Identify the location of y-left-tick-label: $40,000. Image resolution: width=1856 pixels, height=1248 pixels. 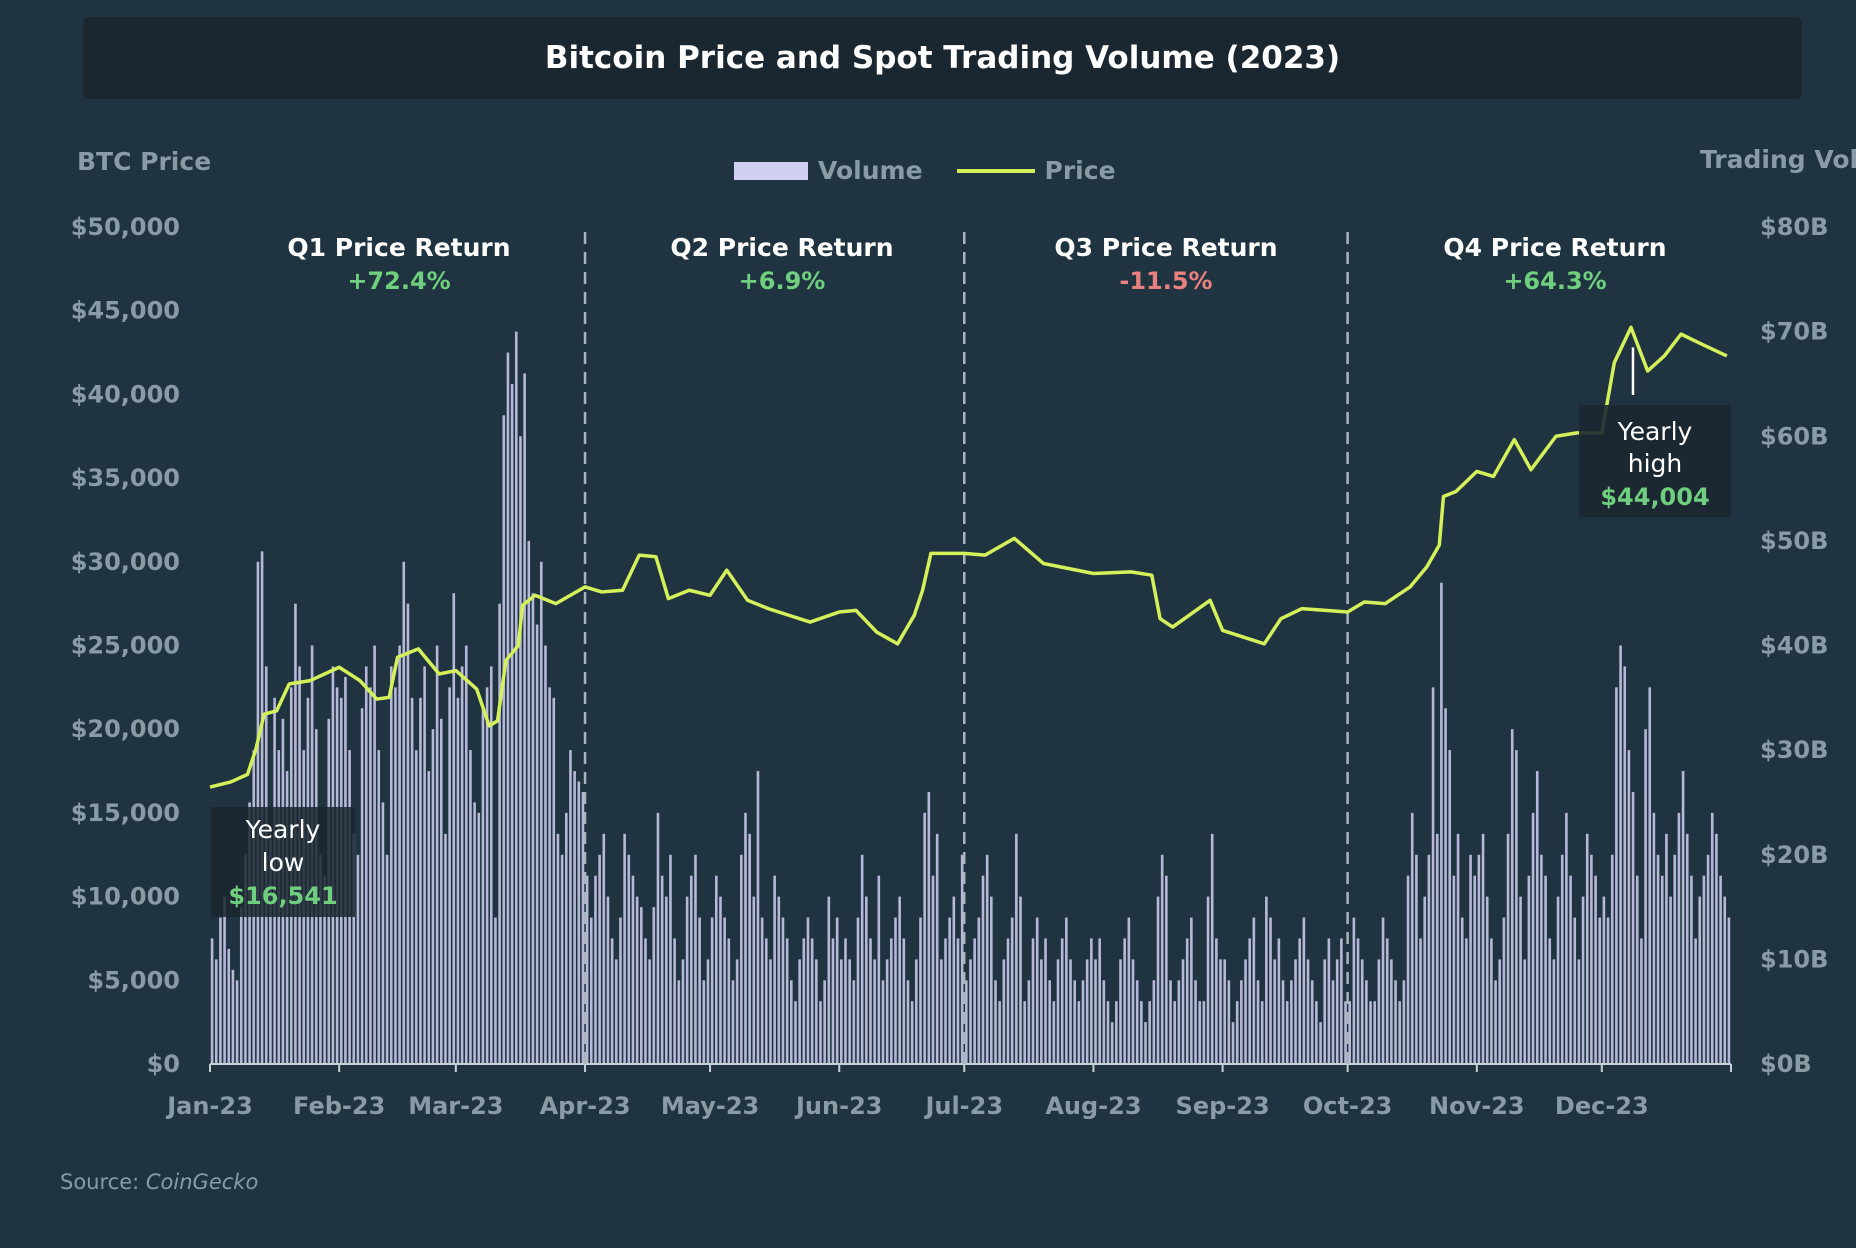
(125, 394).